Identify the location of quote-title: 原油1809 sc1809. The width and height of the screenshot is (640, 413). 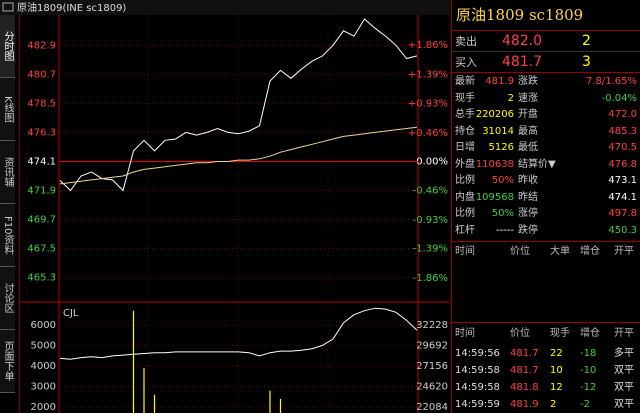
(546, 15).